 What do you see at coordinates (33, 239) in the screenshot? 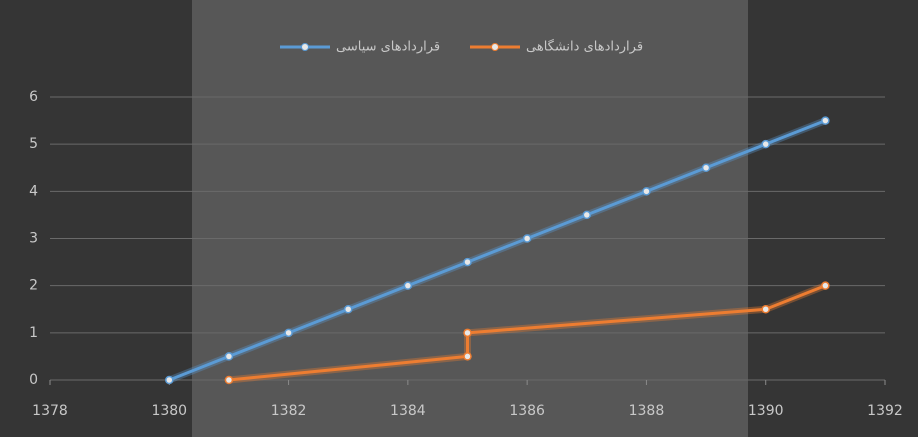
I see `y-tick-label: 3` at bounding box center [33, 239].